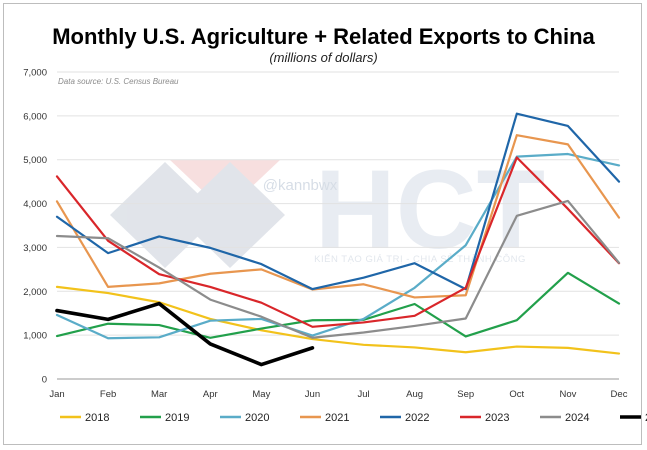  Describe the element at coordinates (497, 418) in the screenshot. I see `legend-label-2023: 2023` at that location.